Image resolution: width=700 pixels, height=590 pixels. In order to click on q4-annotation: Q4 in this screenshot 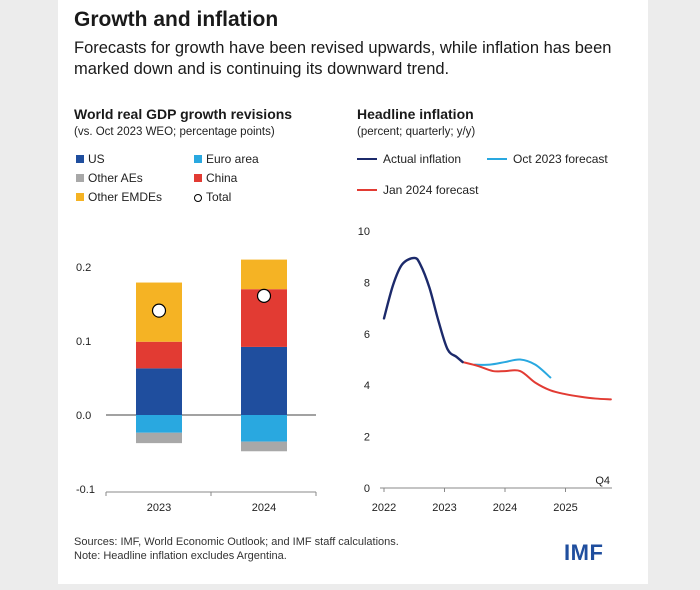, I will do `click(602, 481)`.